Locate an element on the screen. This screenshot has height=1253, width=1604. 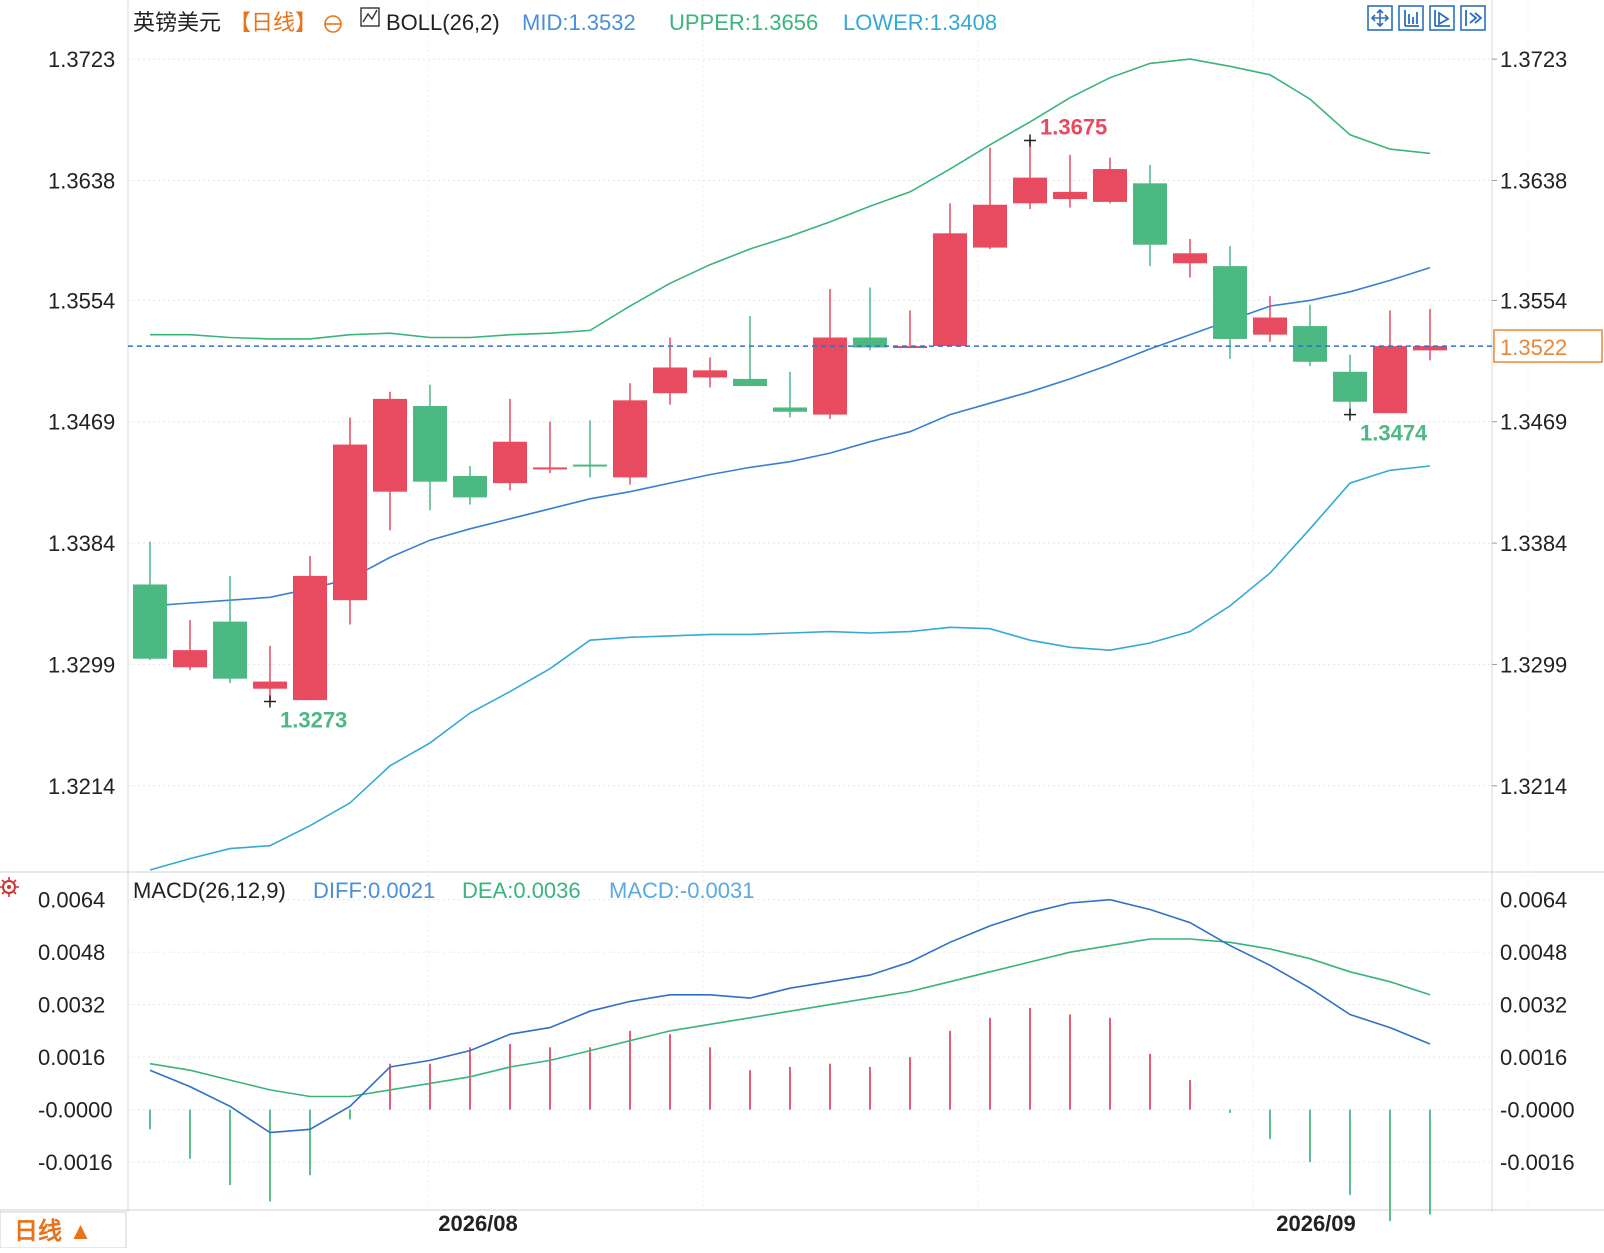
price-tick-right: 1.3638 is located at coordinates (1533, 180).